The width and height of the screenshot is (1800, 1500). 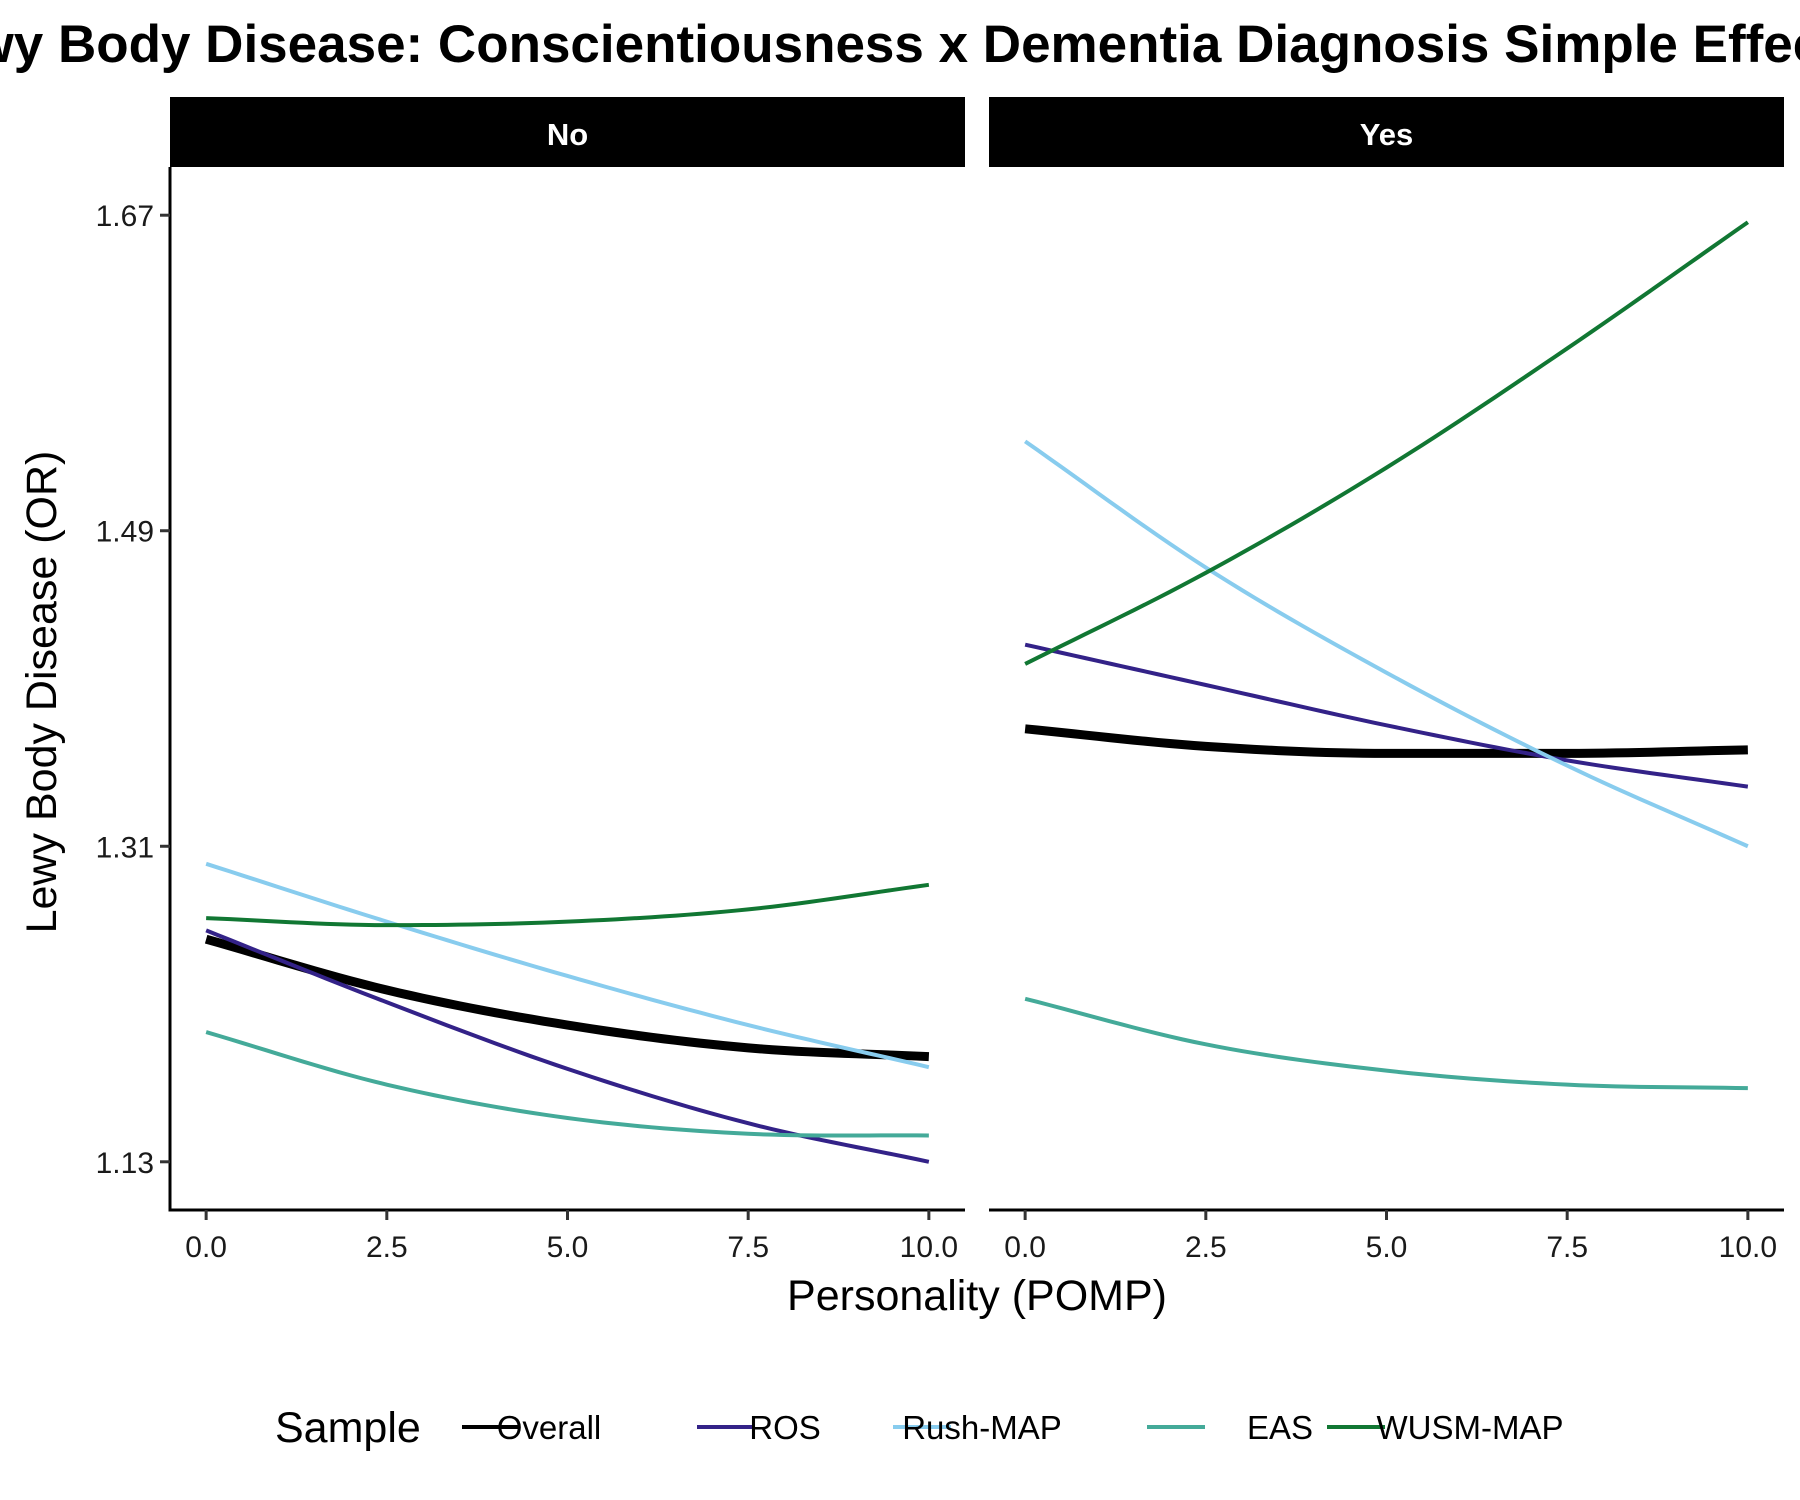 I want to click on legend-title: Sample, so click(x=348, y=1428).